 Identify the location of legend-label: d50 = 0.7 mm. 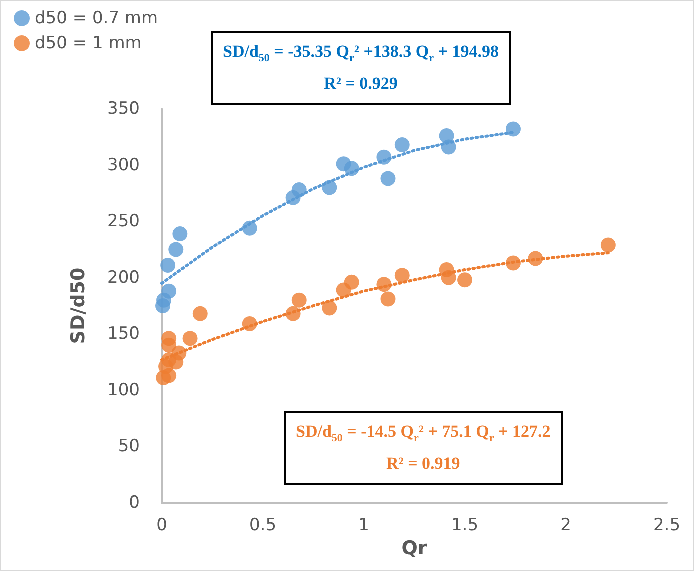
(96, 18).